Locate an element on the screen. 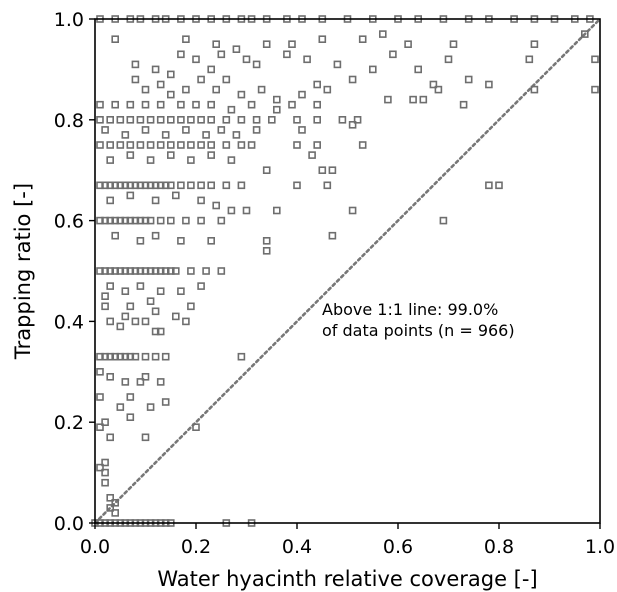 The width and height of the screenshot is (617, 592). x-tick-label: 0.4 is located at coordinates (297, 547).